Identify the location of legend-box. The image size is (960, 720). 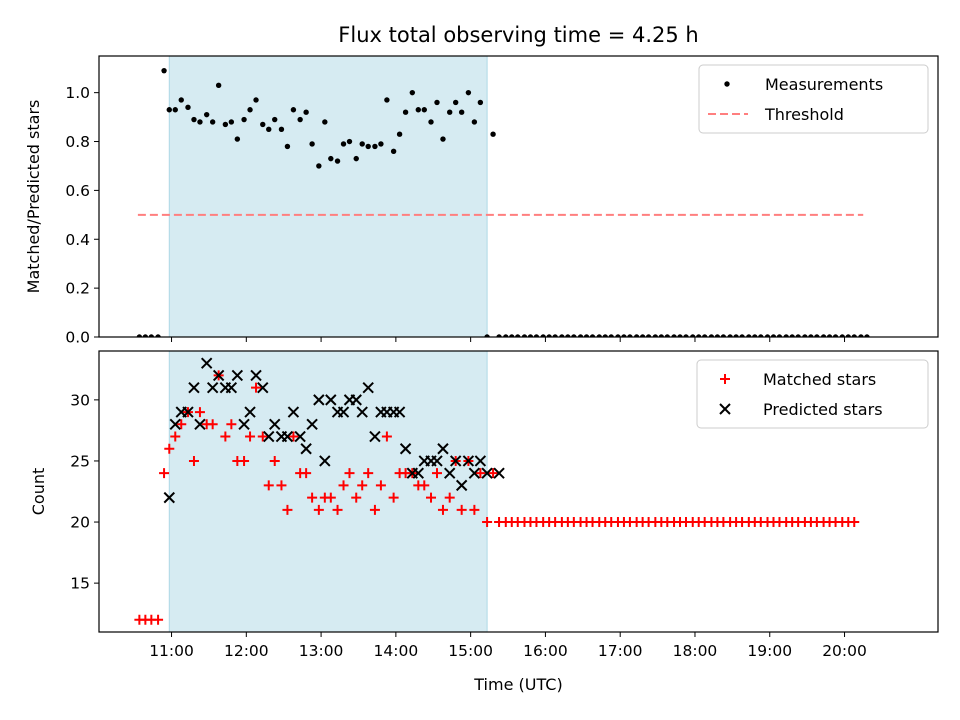
(813, 99).